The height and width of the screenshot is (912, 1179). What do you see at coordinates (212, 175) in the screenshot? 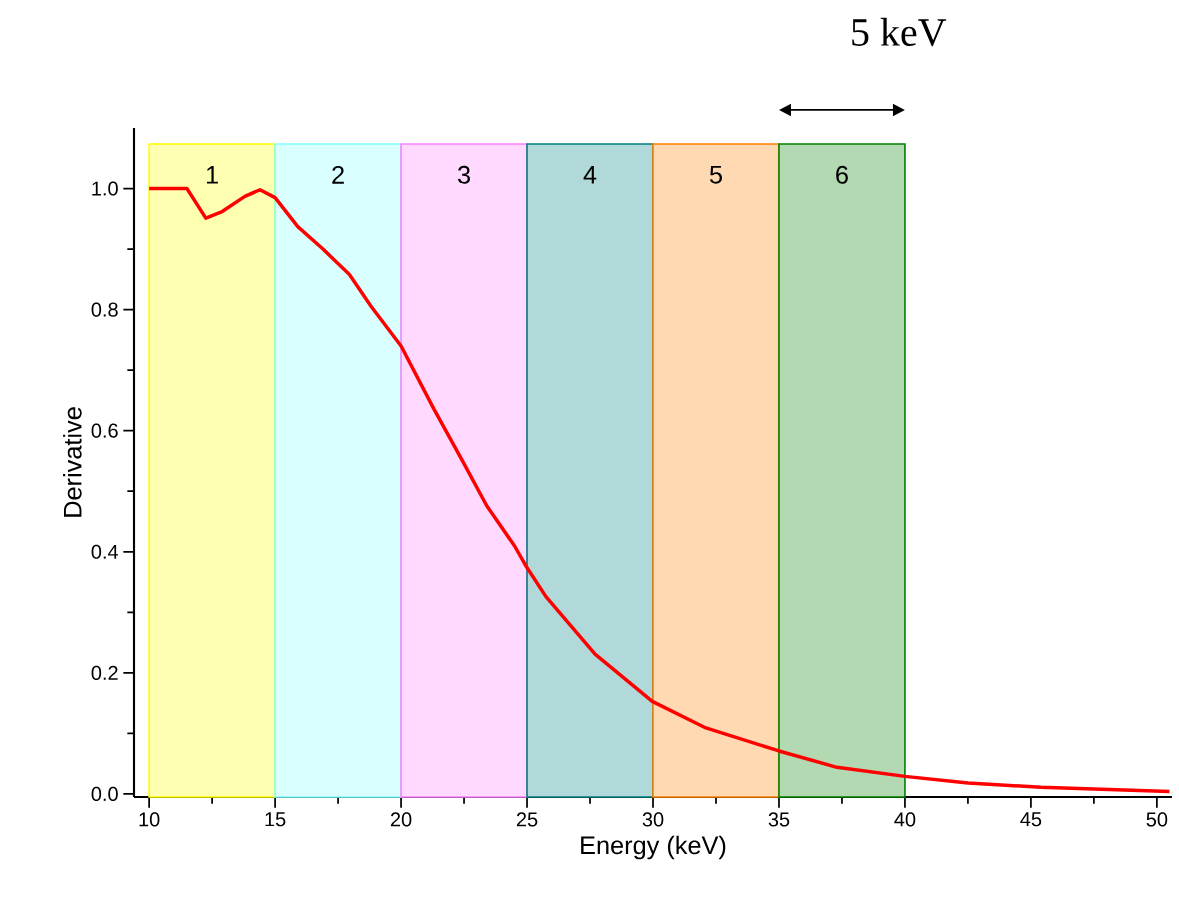
I see `band-label: 1` at bounding box center [212, 175].